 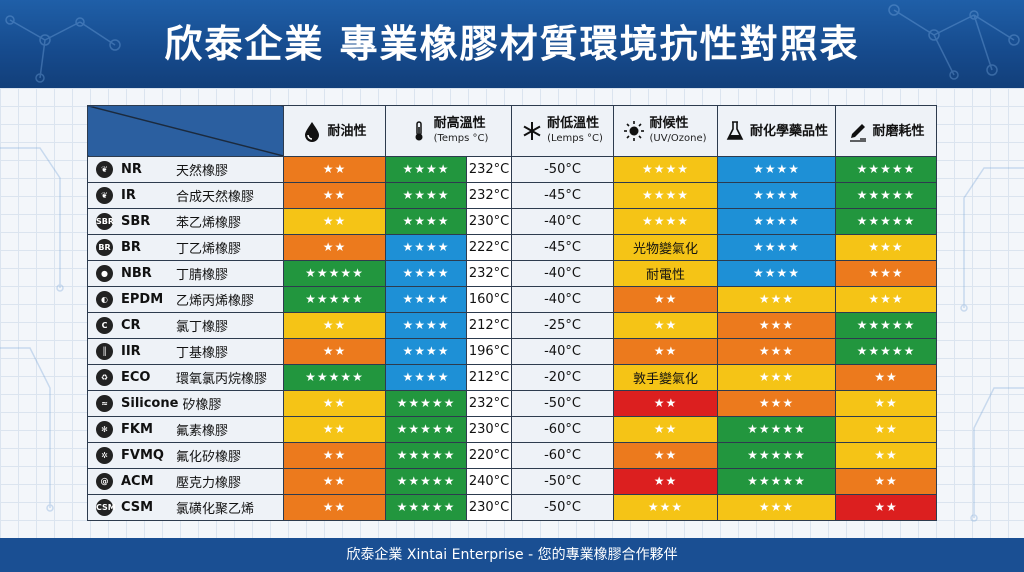 I want to click on low-temp-value: -40°C, so click(x=563, y=273).